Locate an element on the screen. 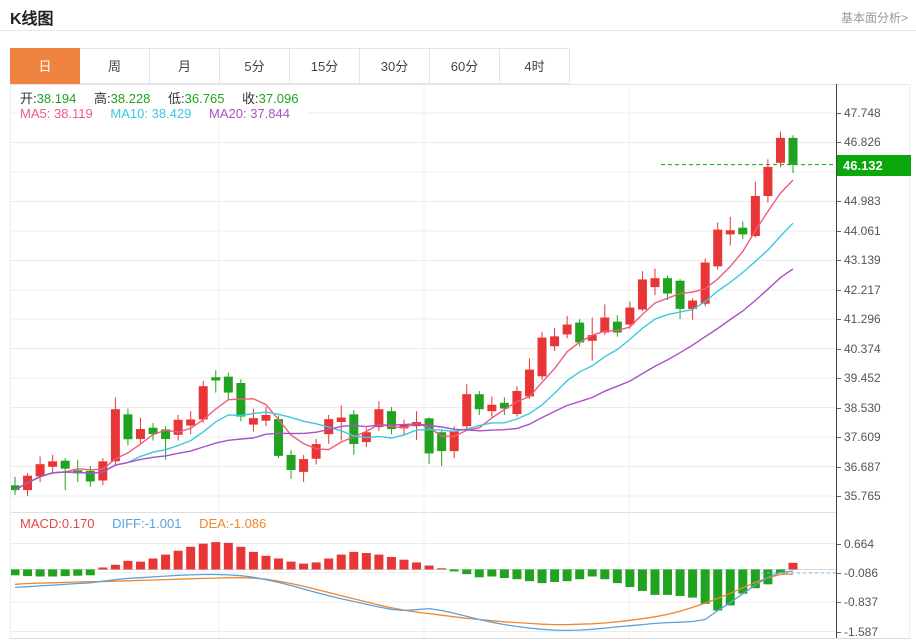  open-value: 38.194 is located at coordinates (56, 98).